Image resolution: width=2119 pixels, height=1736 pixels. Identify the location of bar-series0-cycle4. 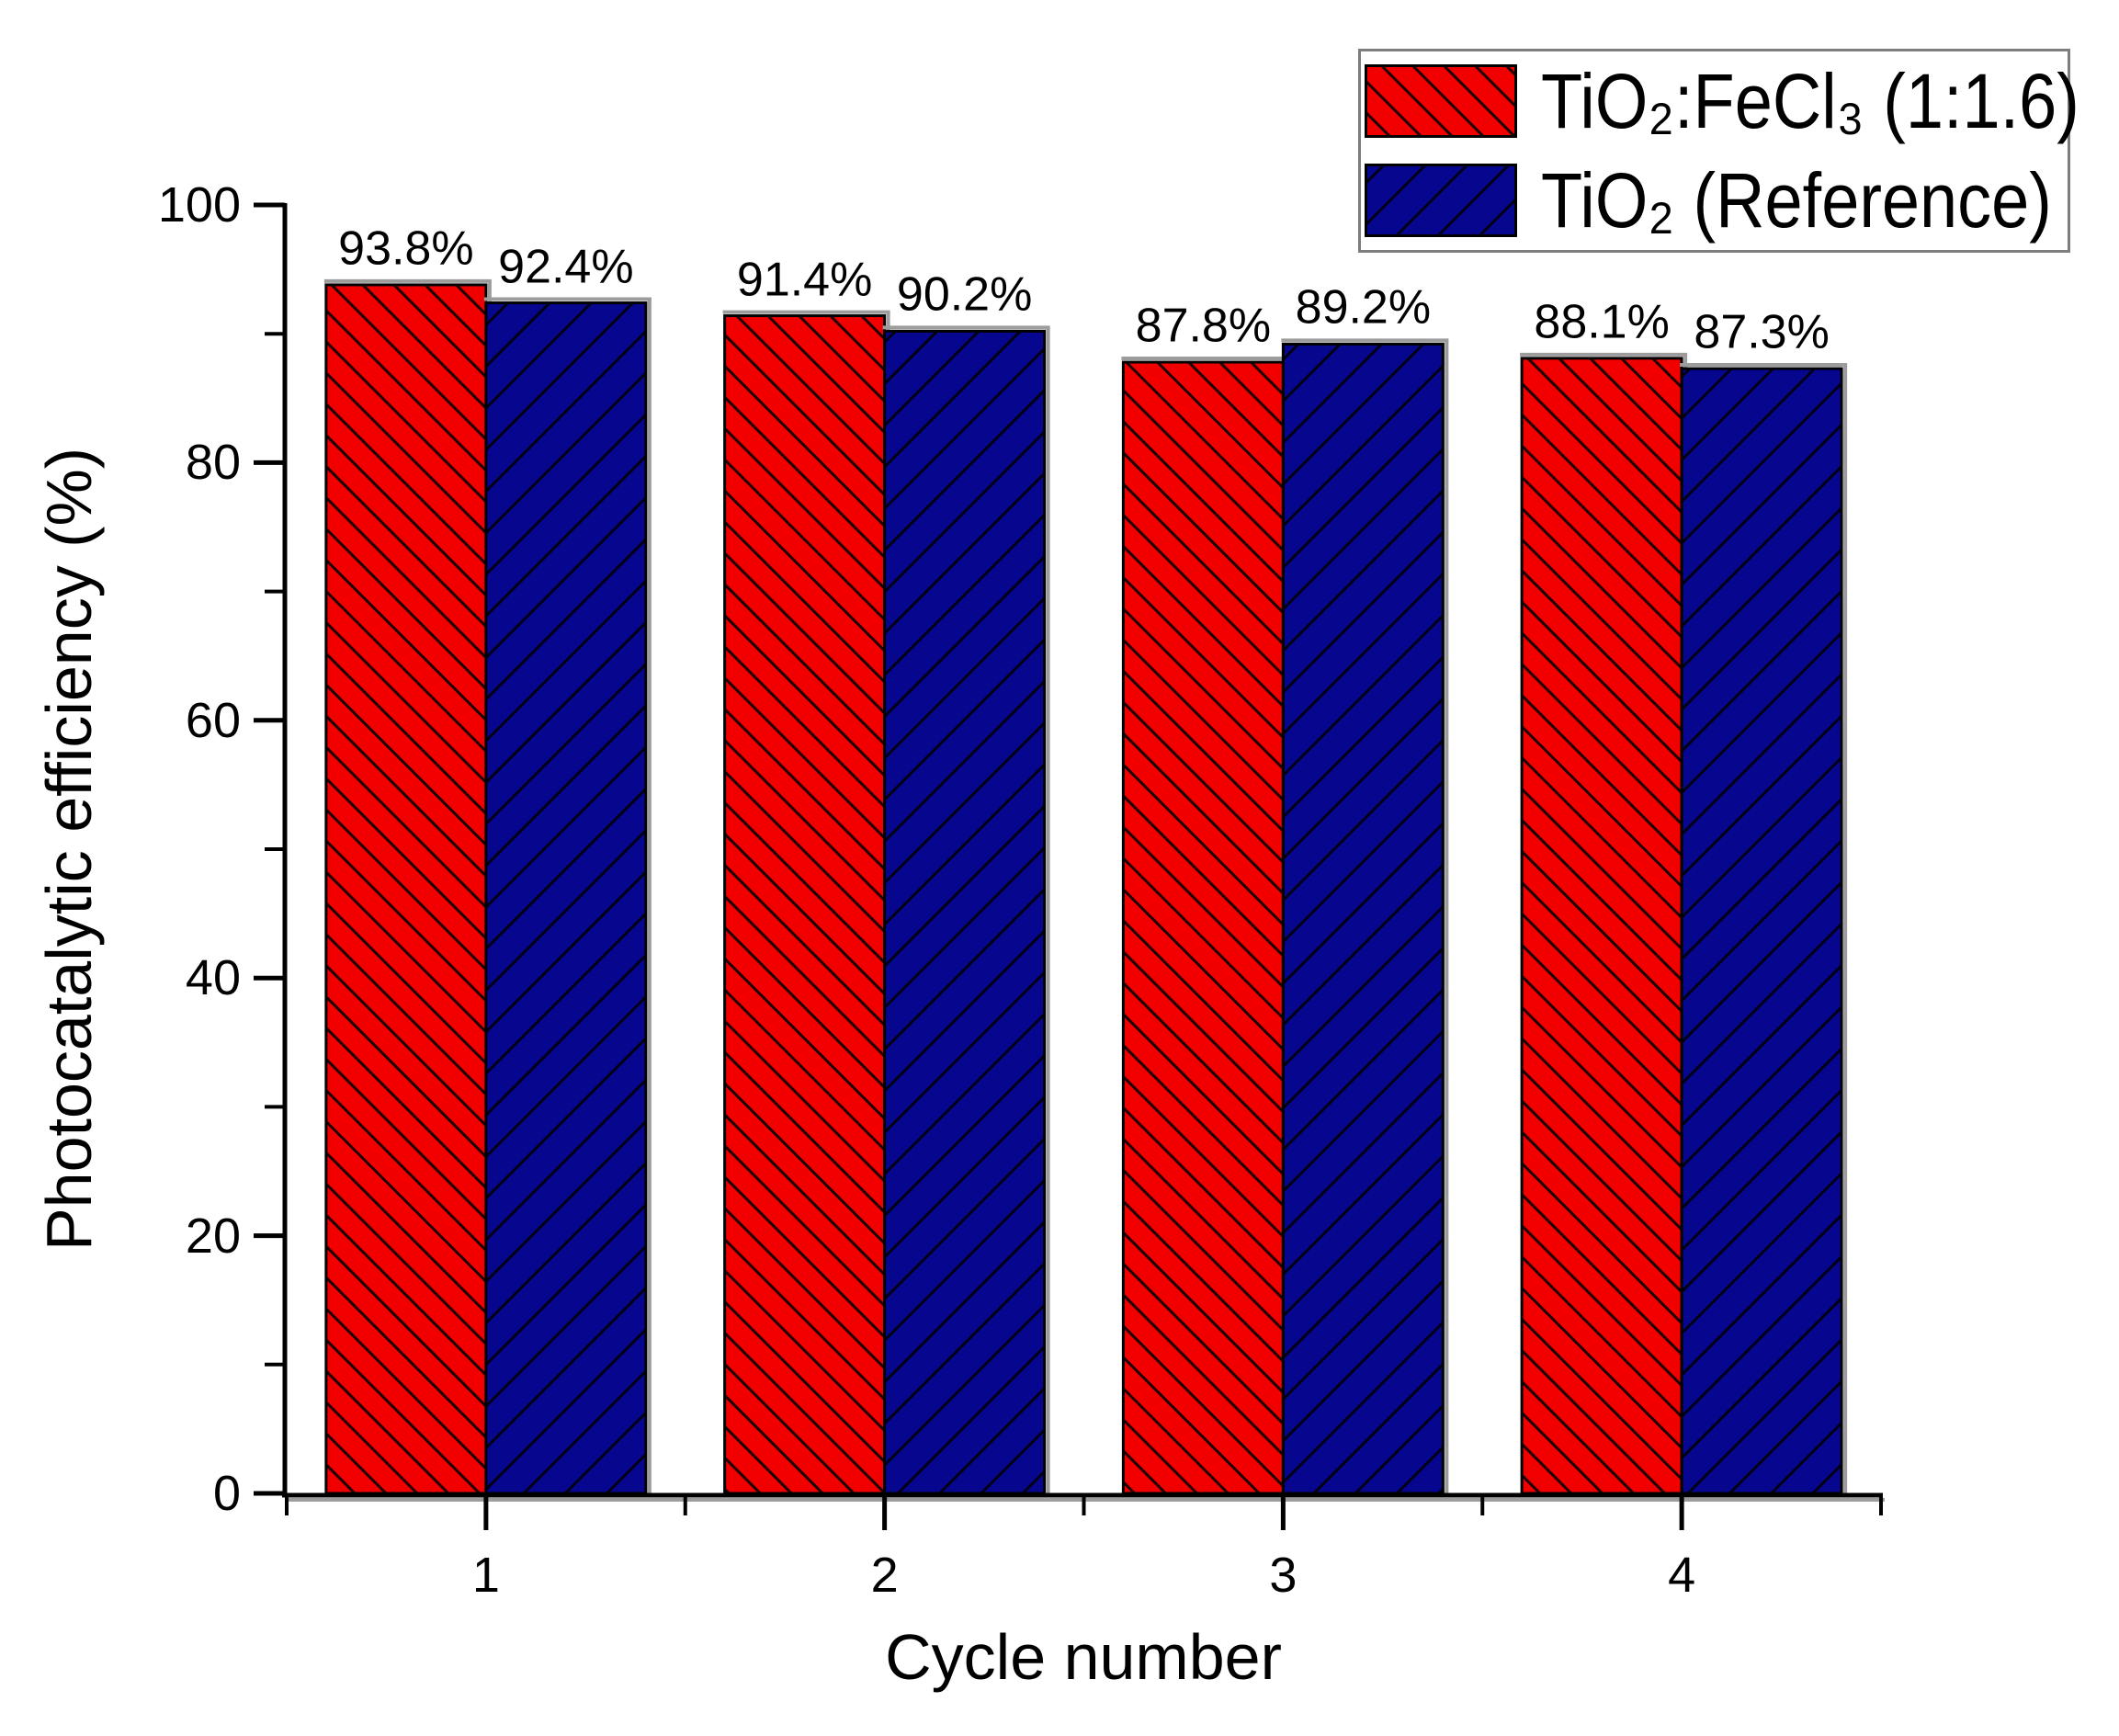
(1601, 926).